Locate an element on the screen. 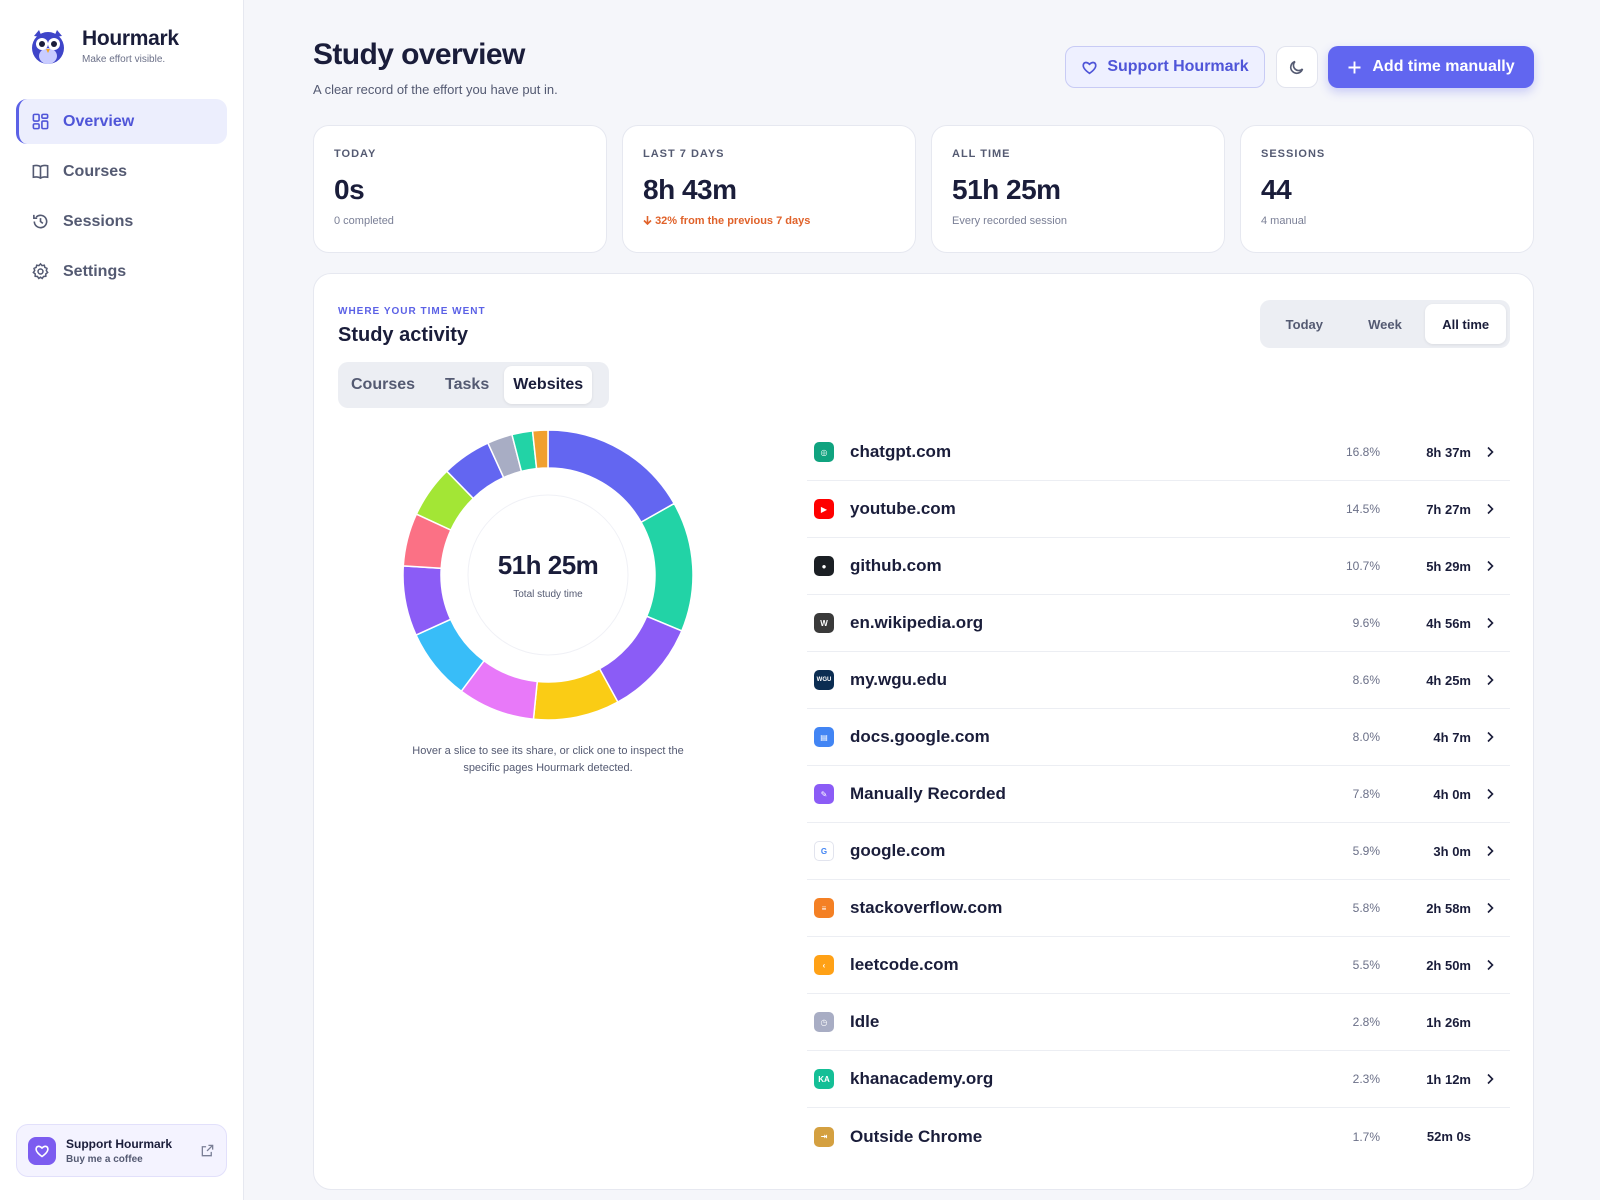 This screenshot has height=1200, width=1600. sidebar-item-sessions: Sessions is located at coordinates (121, 221).